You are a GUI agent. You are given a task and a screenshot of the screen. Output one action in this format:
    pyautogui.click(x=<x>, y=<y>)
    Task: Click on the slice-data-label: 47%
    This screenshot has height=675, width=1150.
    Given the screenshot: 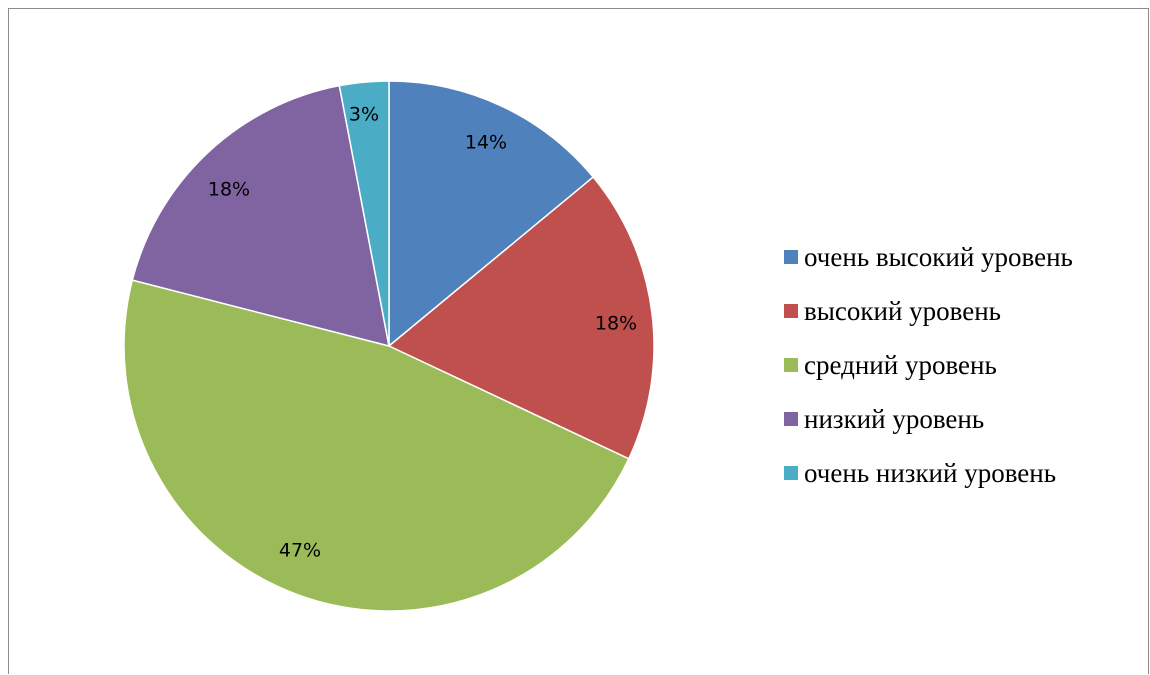 What is the action you would take?
    pyautogui.click(x=300, y=551)
    